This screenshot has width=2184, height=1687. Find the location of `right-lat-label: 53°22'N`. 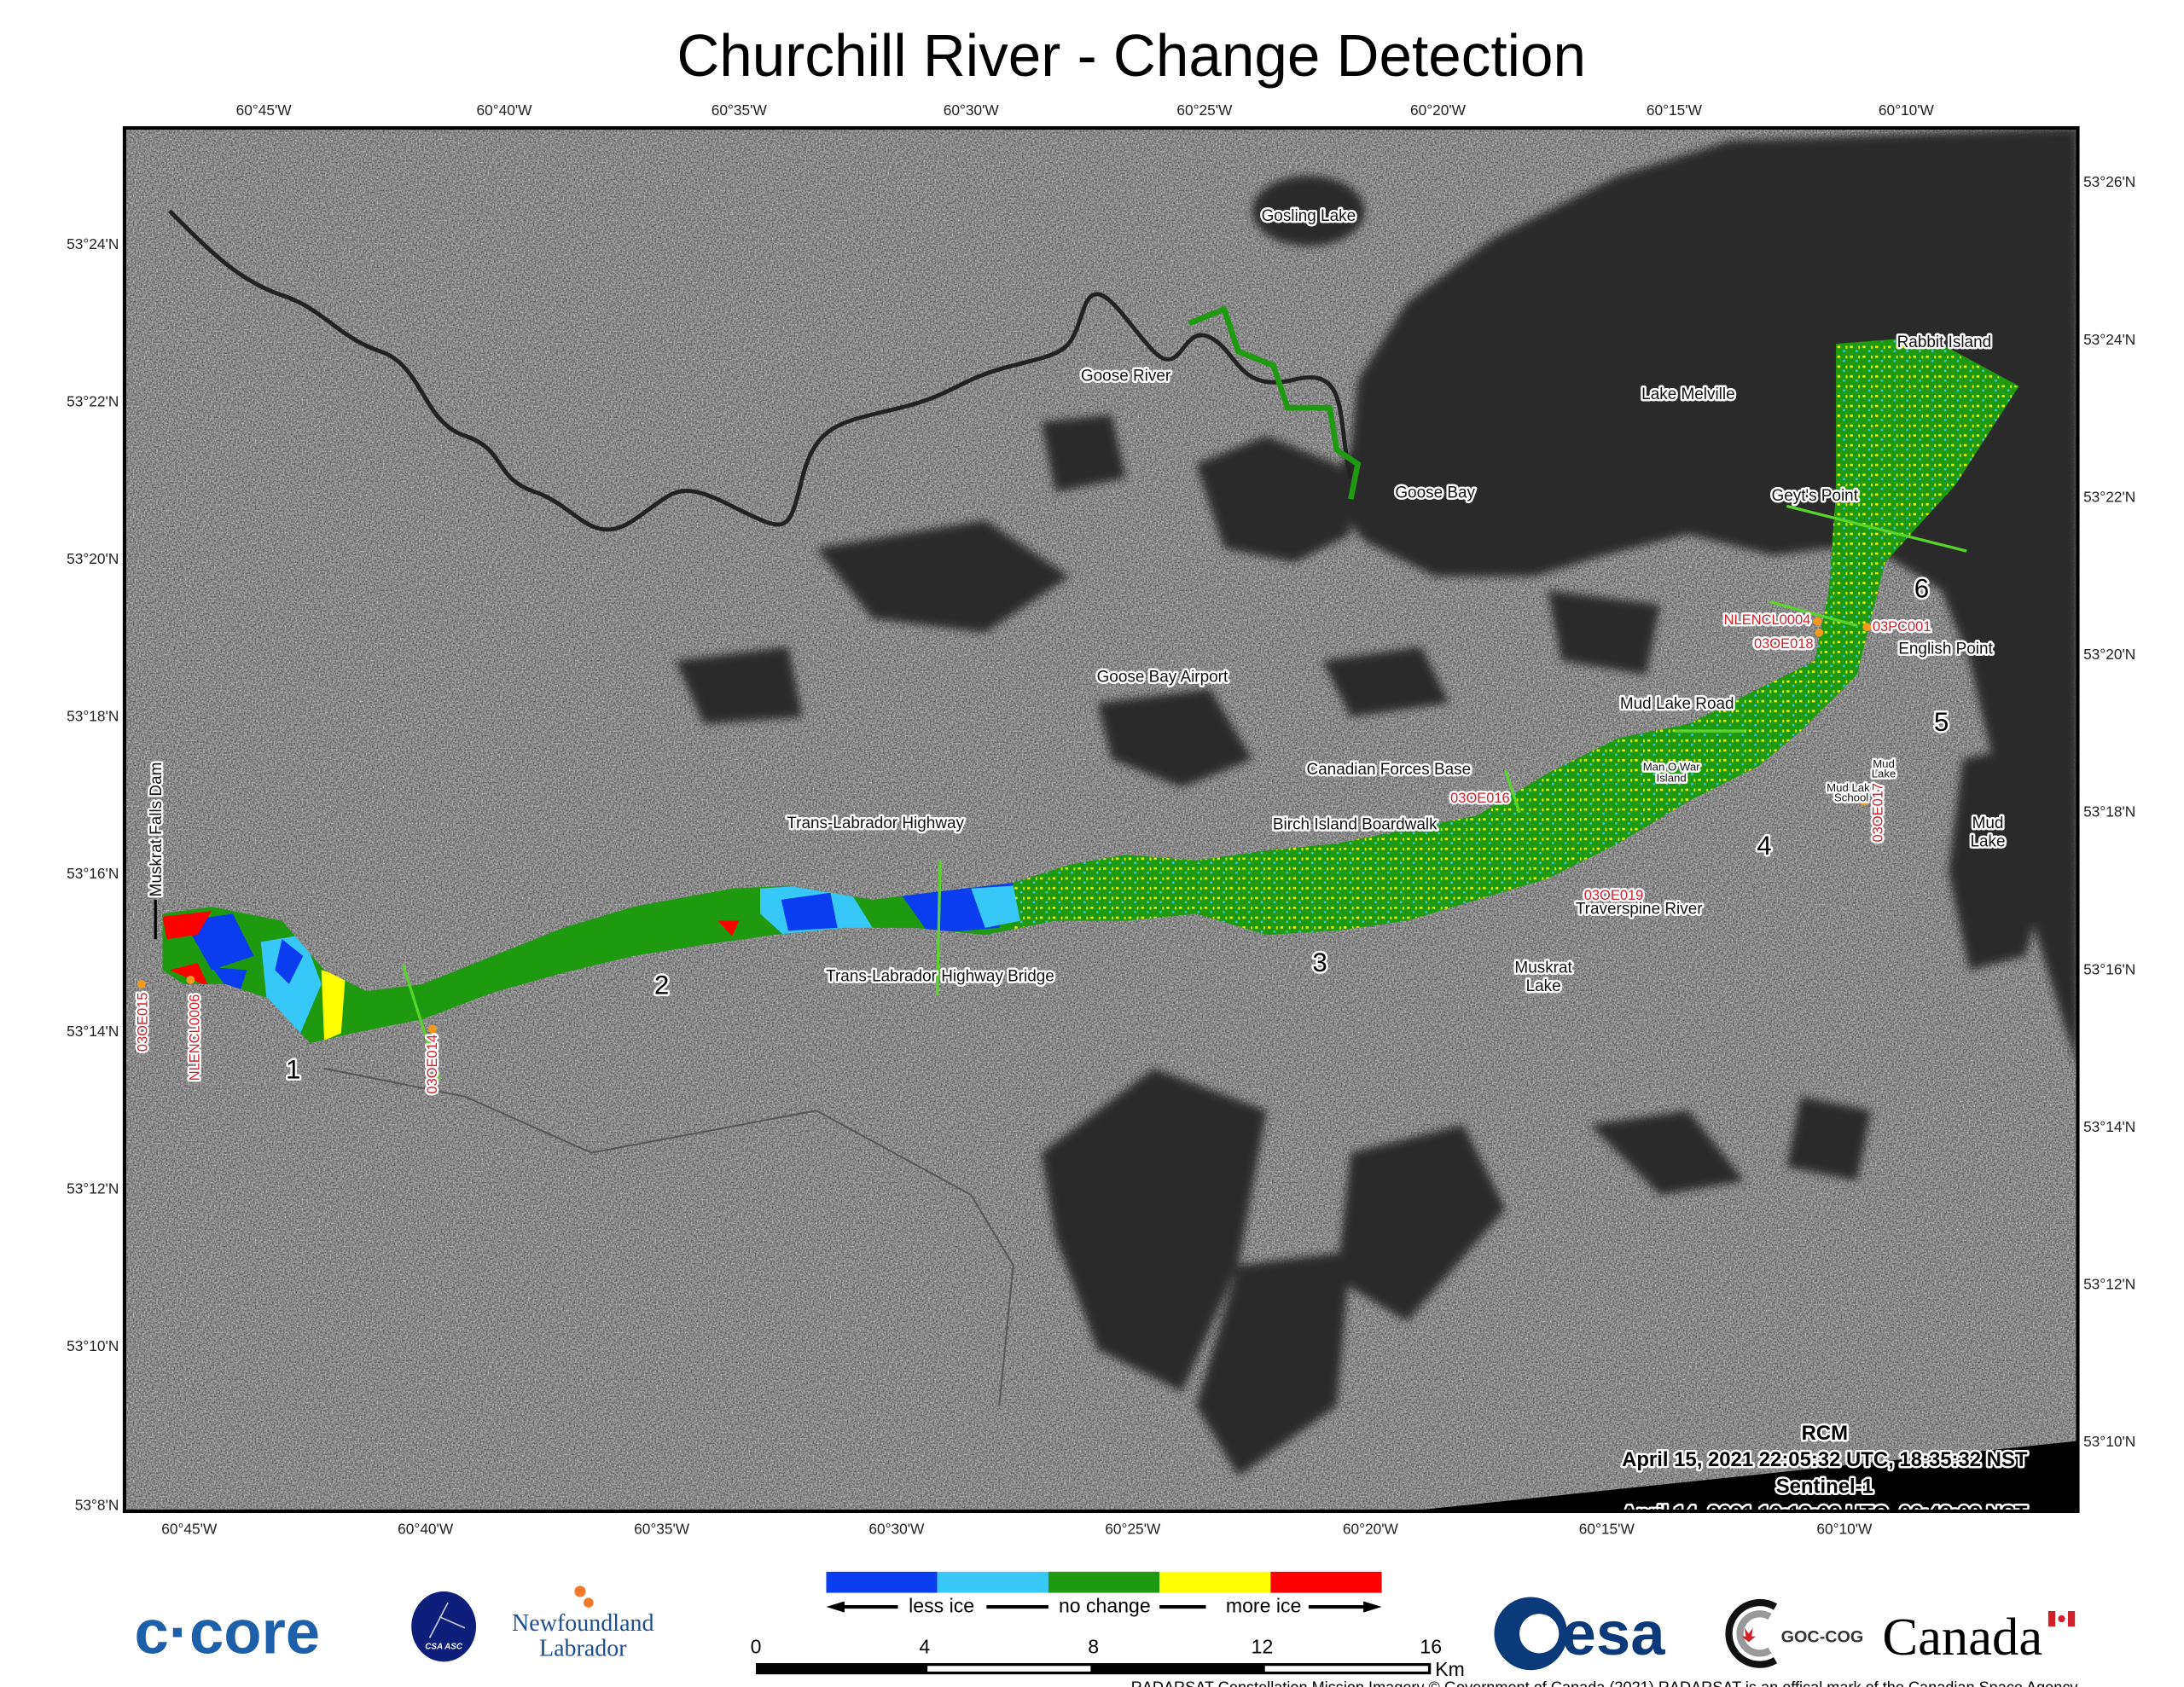

right-lat-label: 53°22'N is located at coordinates (2109, 497).